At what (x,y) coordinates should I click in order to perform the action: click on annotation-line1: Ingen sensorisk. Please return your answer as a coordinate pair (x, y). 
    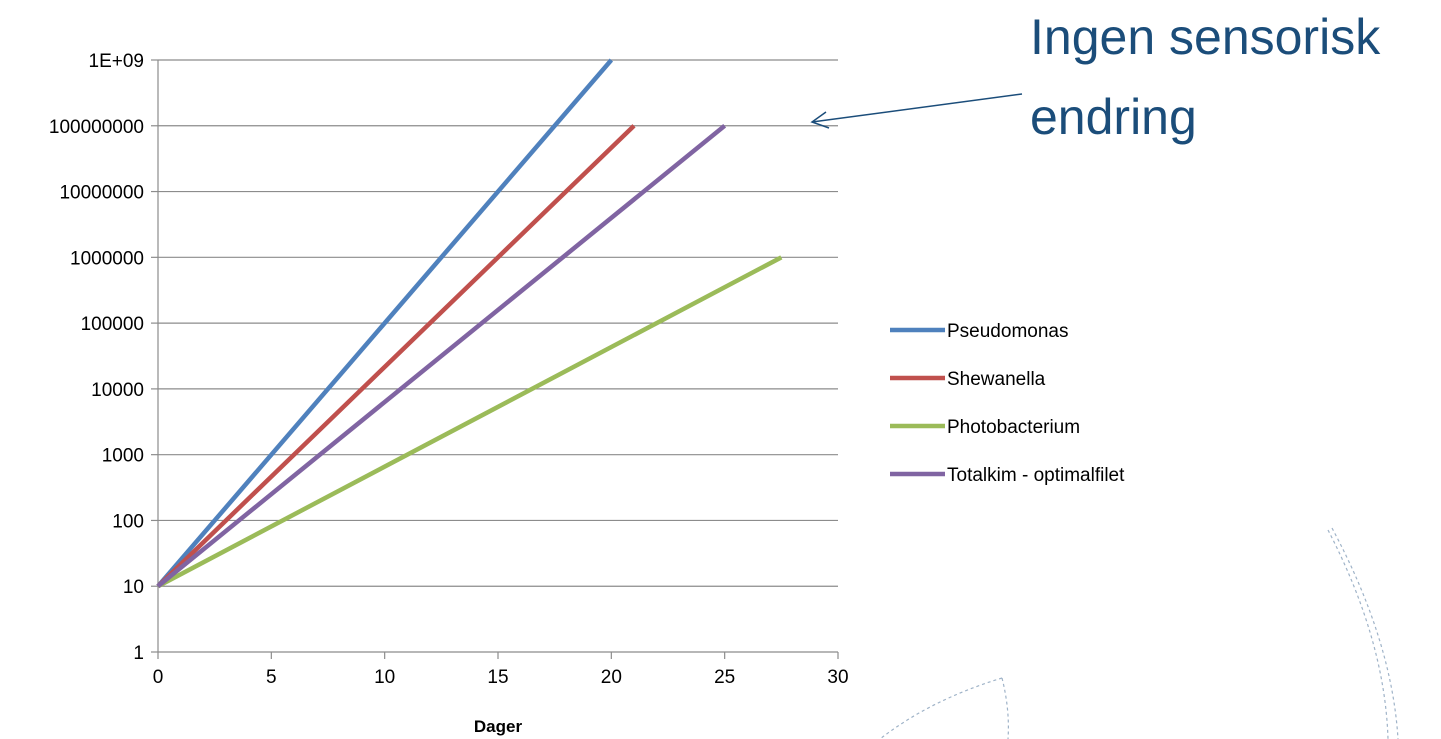
    Looking at the image, I should click on (1205, 37).